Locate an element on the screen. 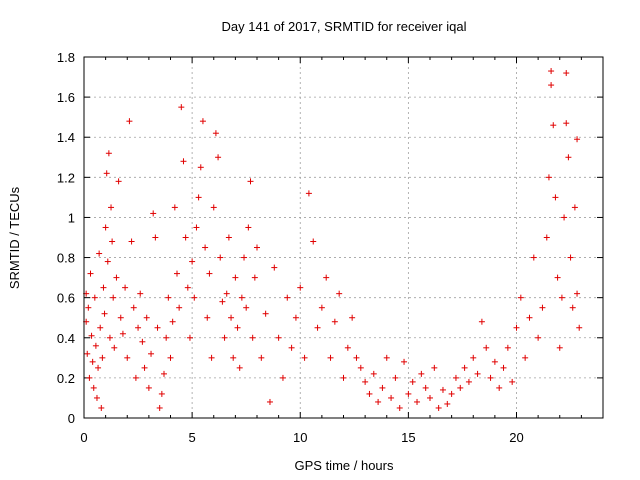 This screenshot has height=480, width=640. x-tick-label: 15 is located at coordinates (408, 437).